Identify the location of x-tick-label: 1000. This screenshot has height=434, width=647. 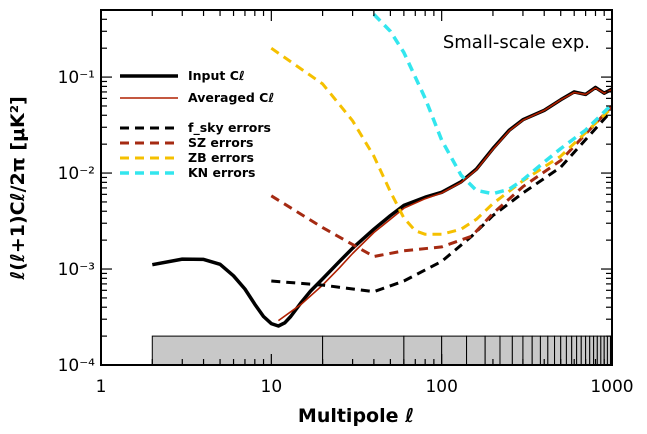
(611, 387).